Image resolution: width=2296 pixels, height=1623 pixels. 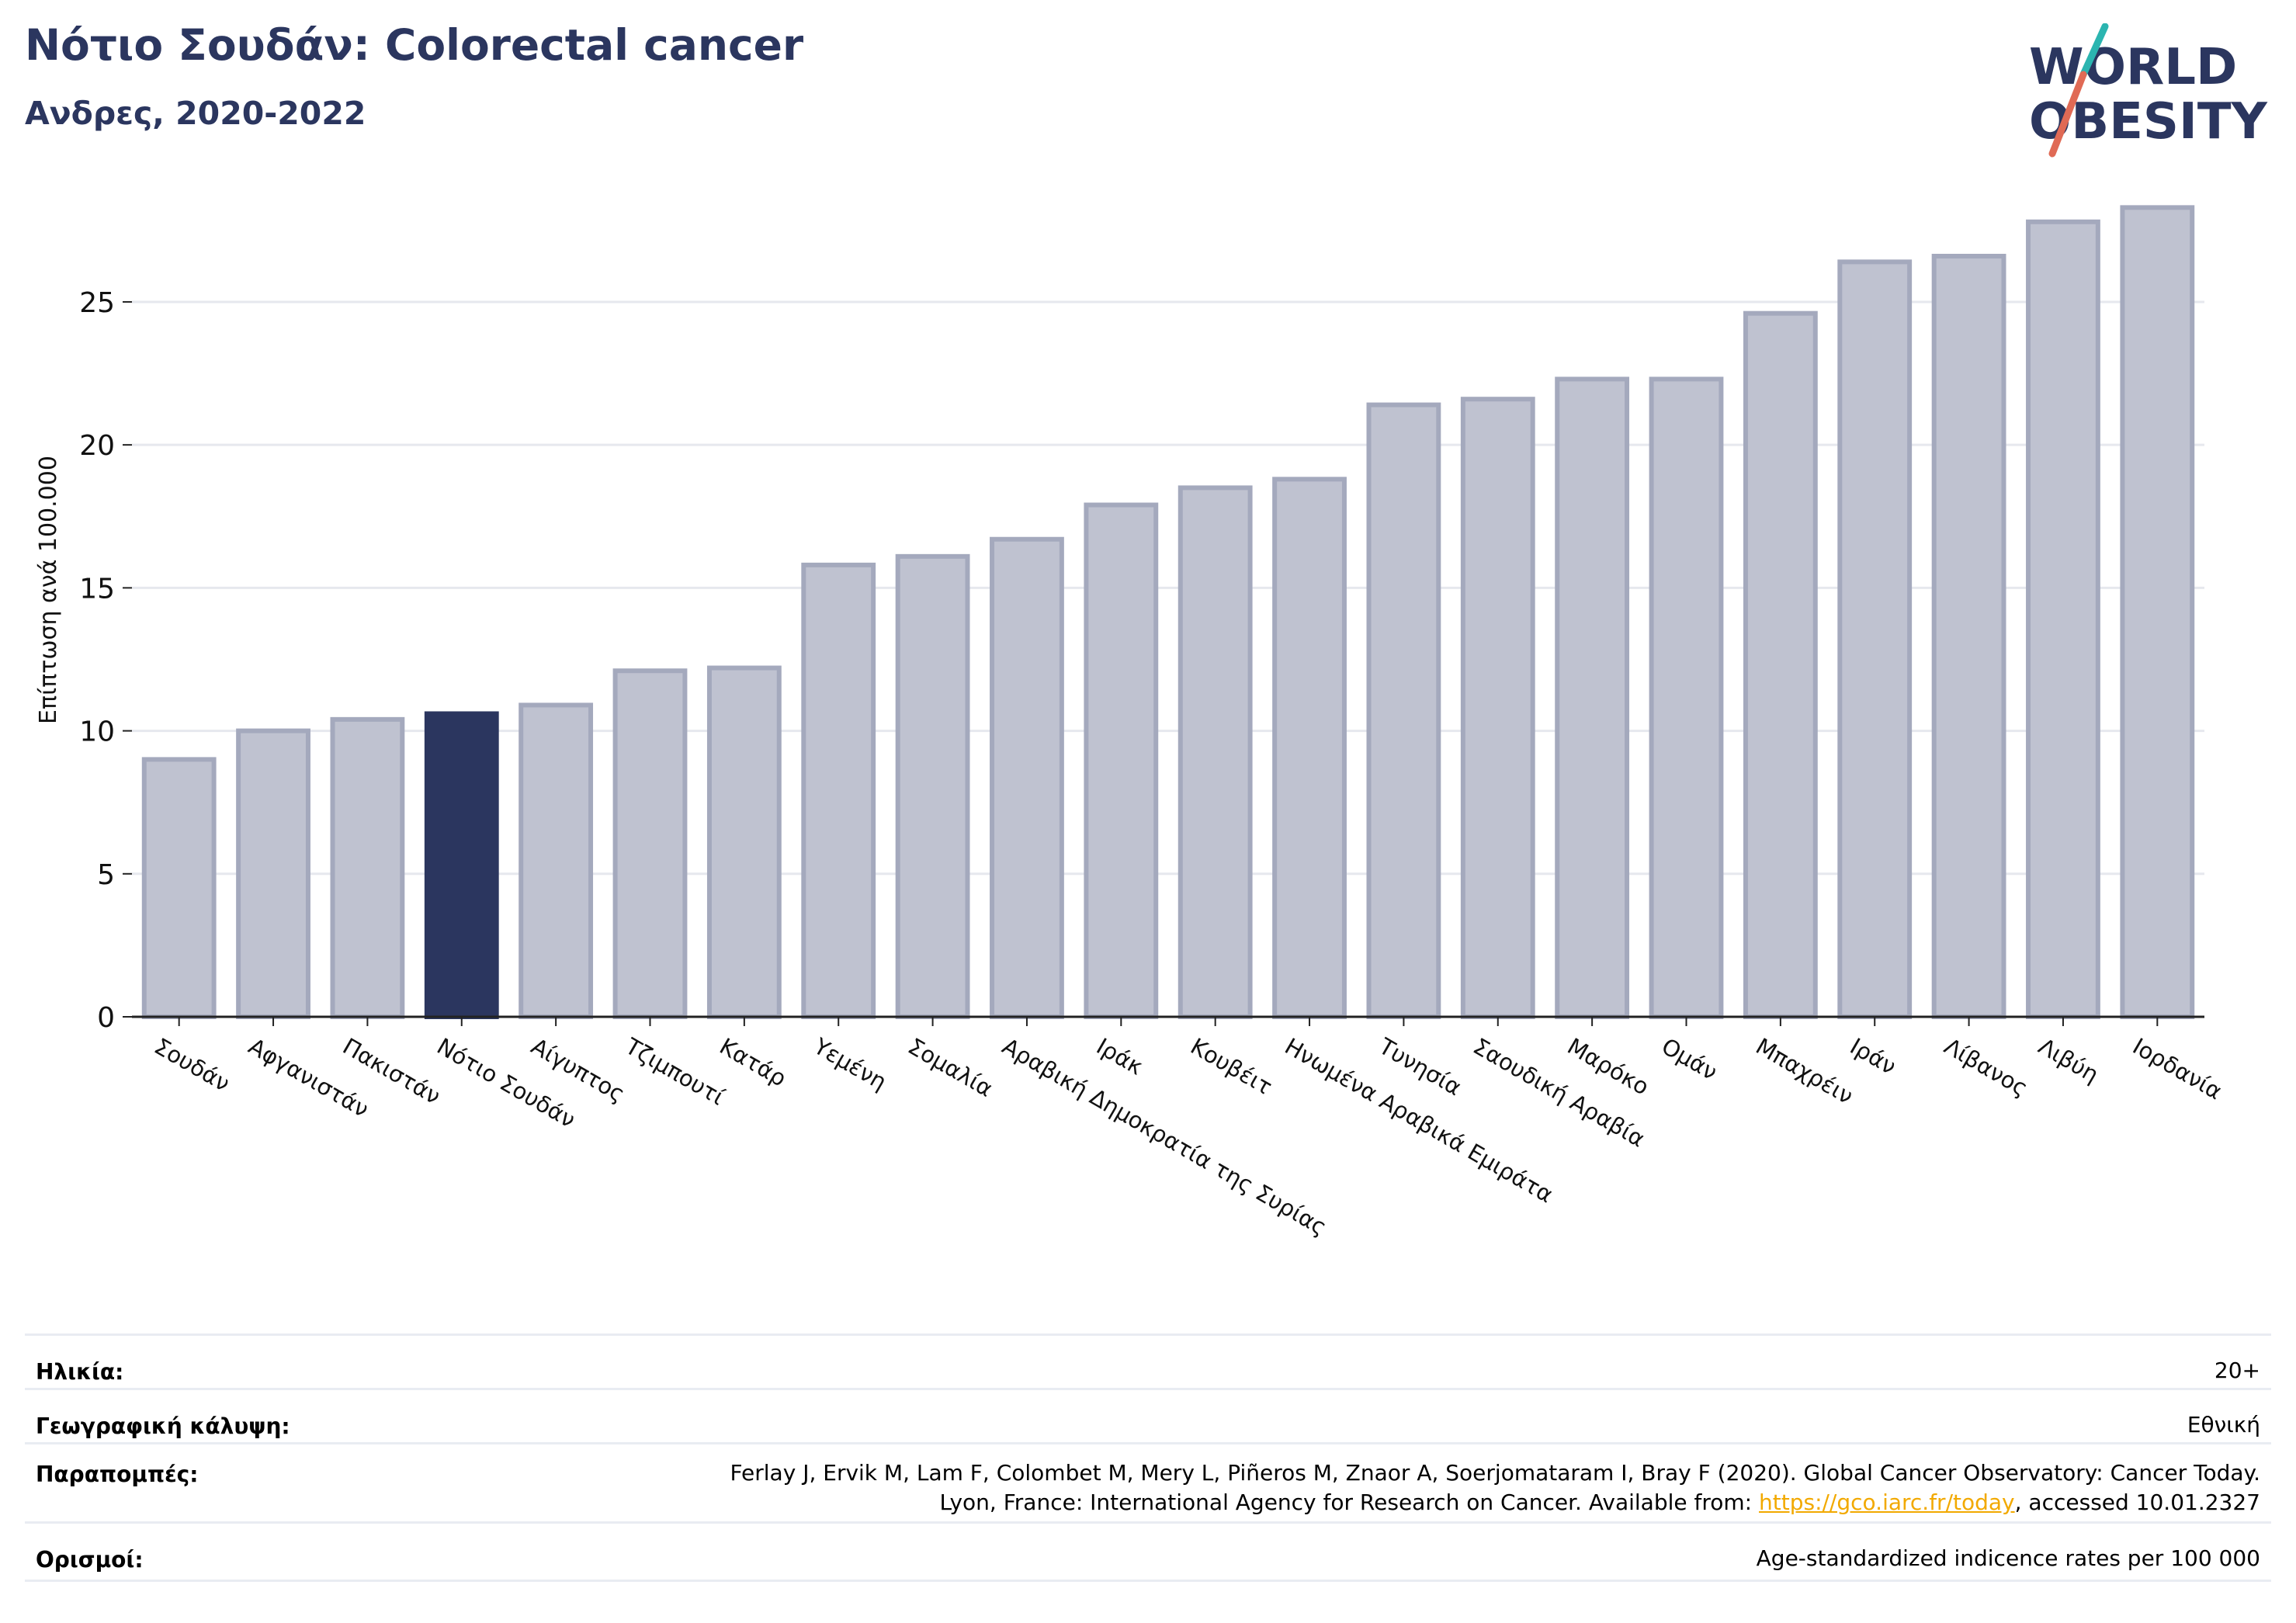 What do you see at coordinates (192, 1065) in the screenshot?
I see `x-tick-label: Σουδάν` at bounding box center [192, 1065].